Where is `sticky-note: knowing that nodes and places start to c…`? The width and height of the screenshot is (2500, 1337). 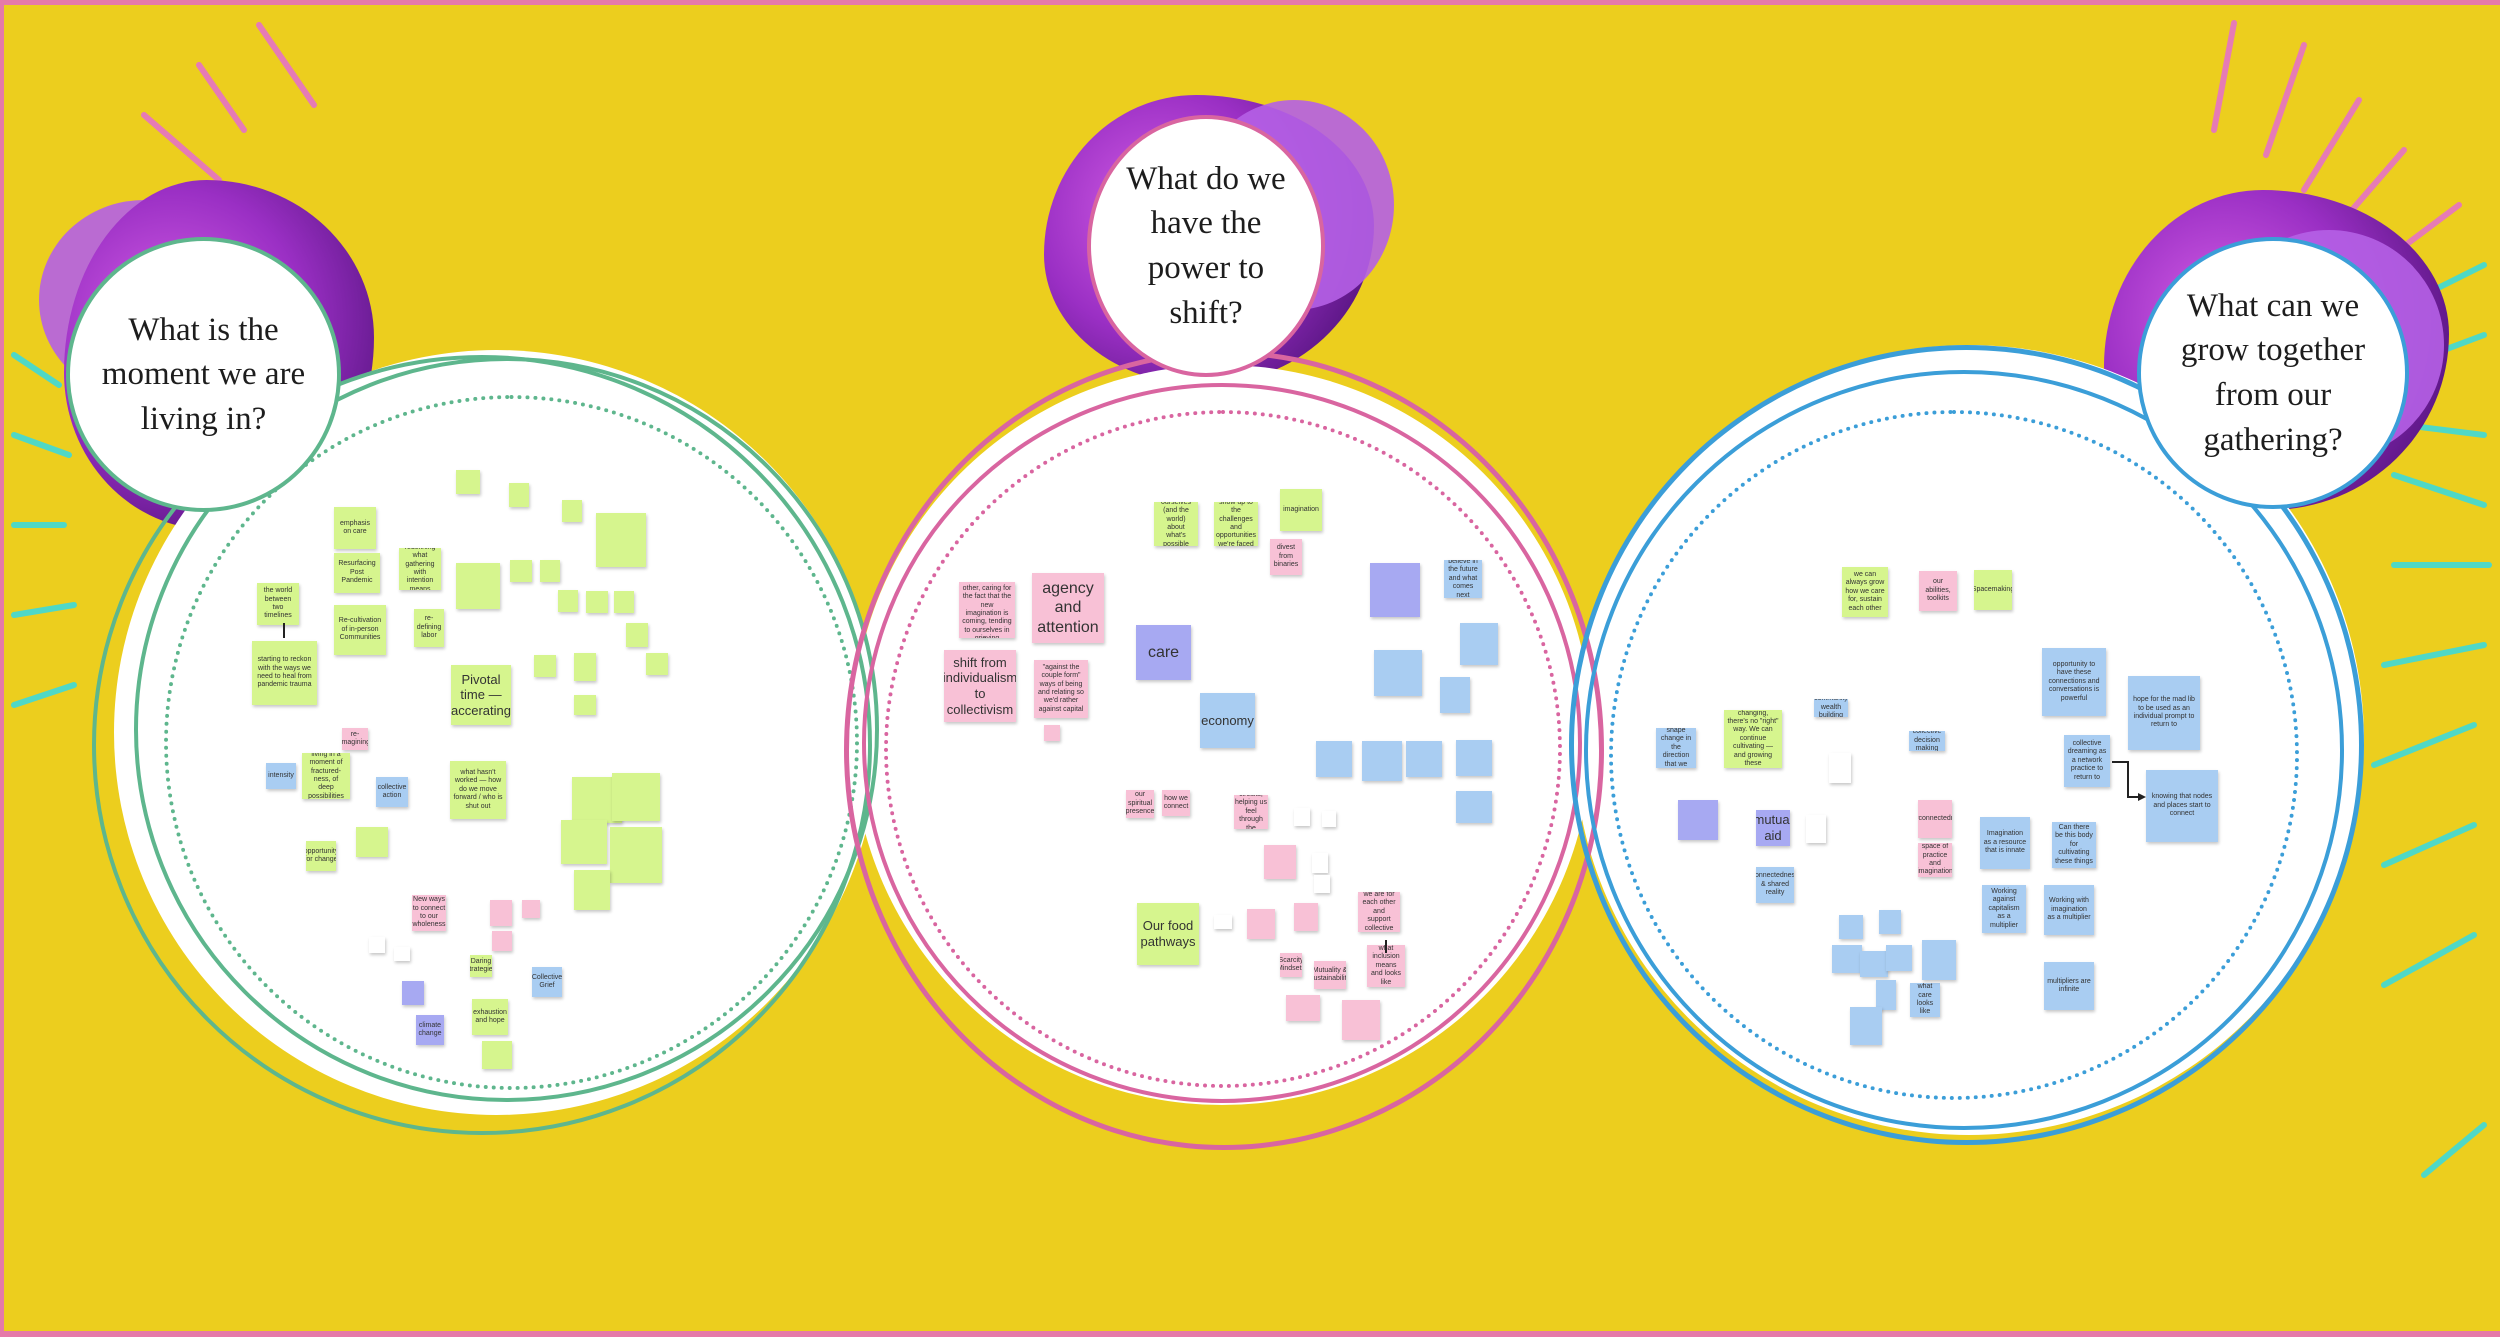 sticky-note: knowing that nodes and places start to c… is located at coordinates (2182, 806).